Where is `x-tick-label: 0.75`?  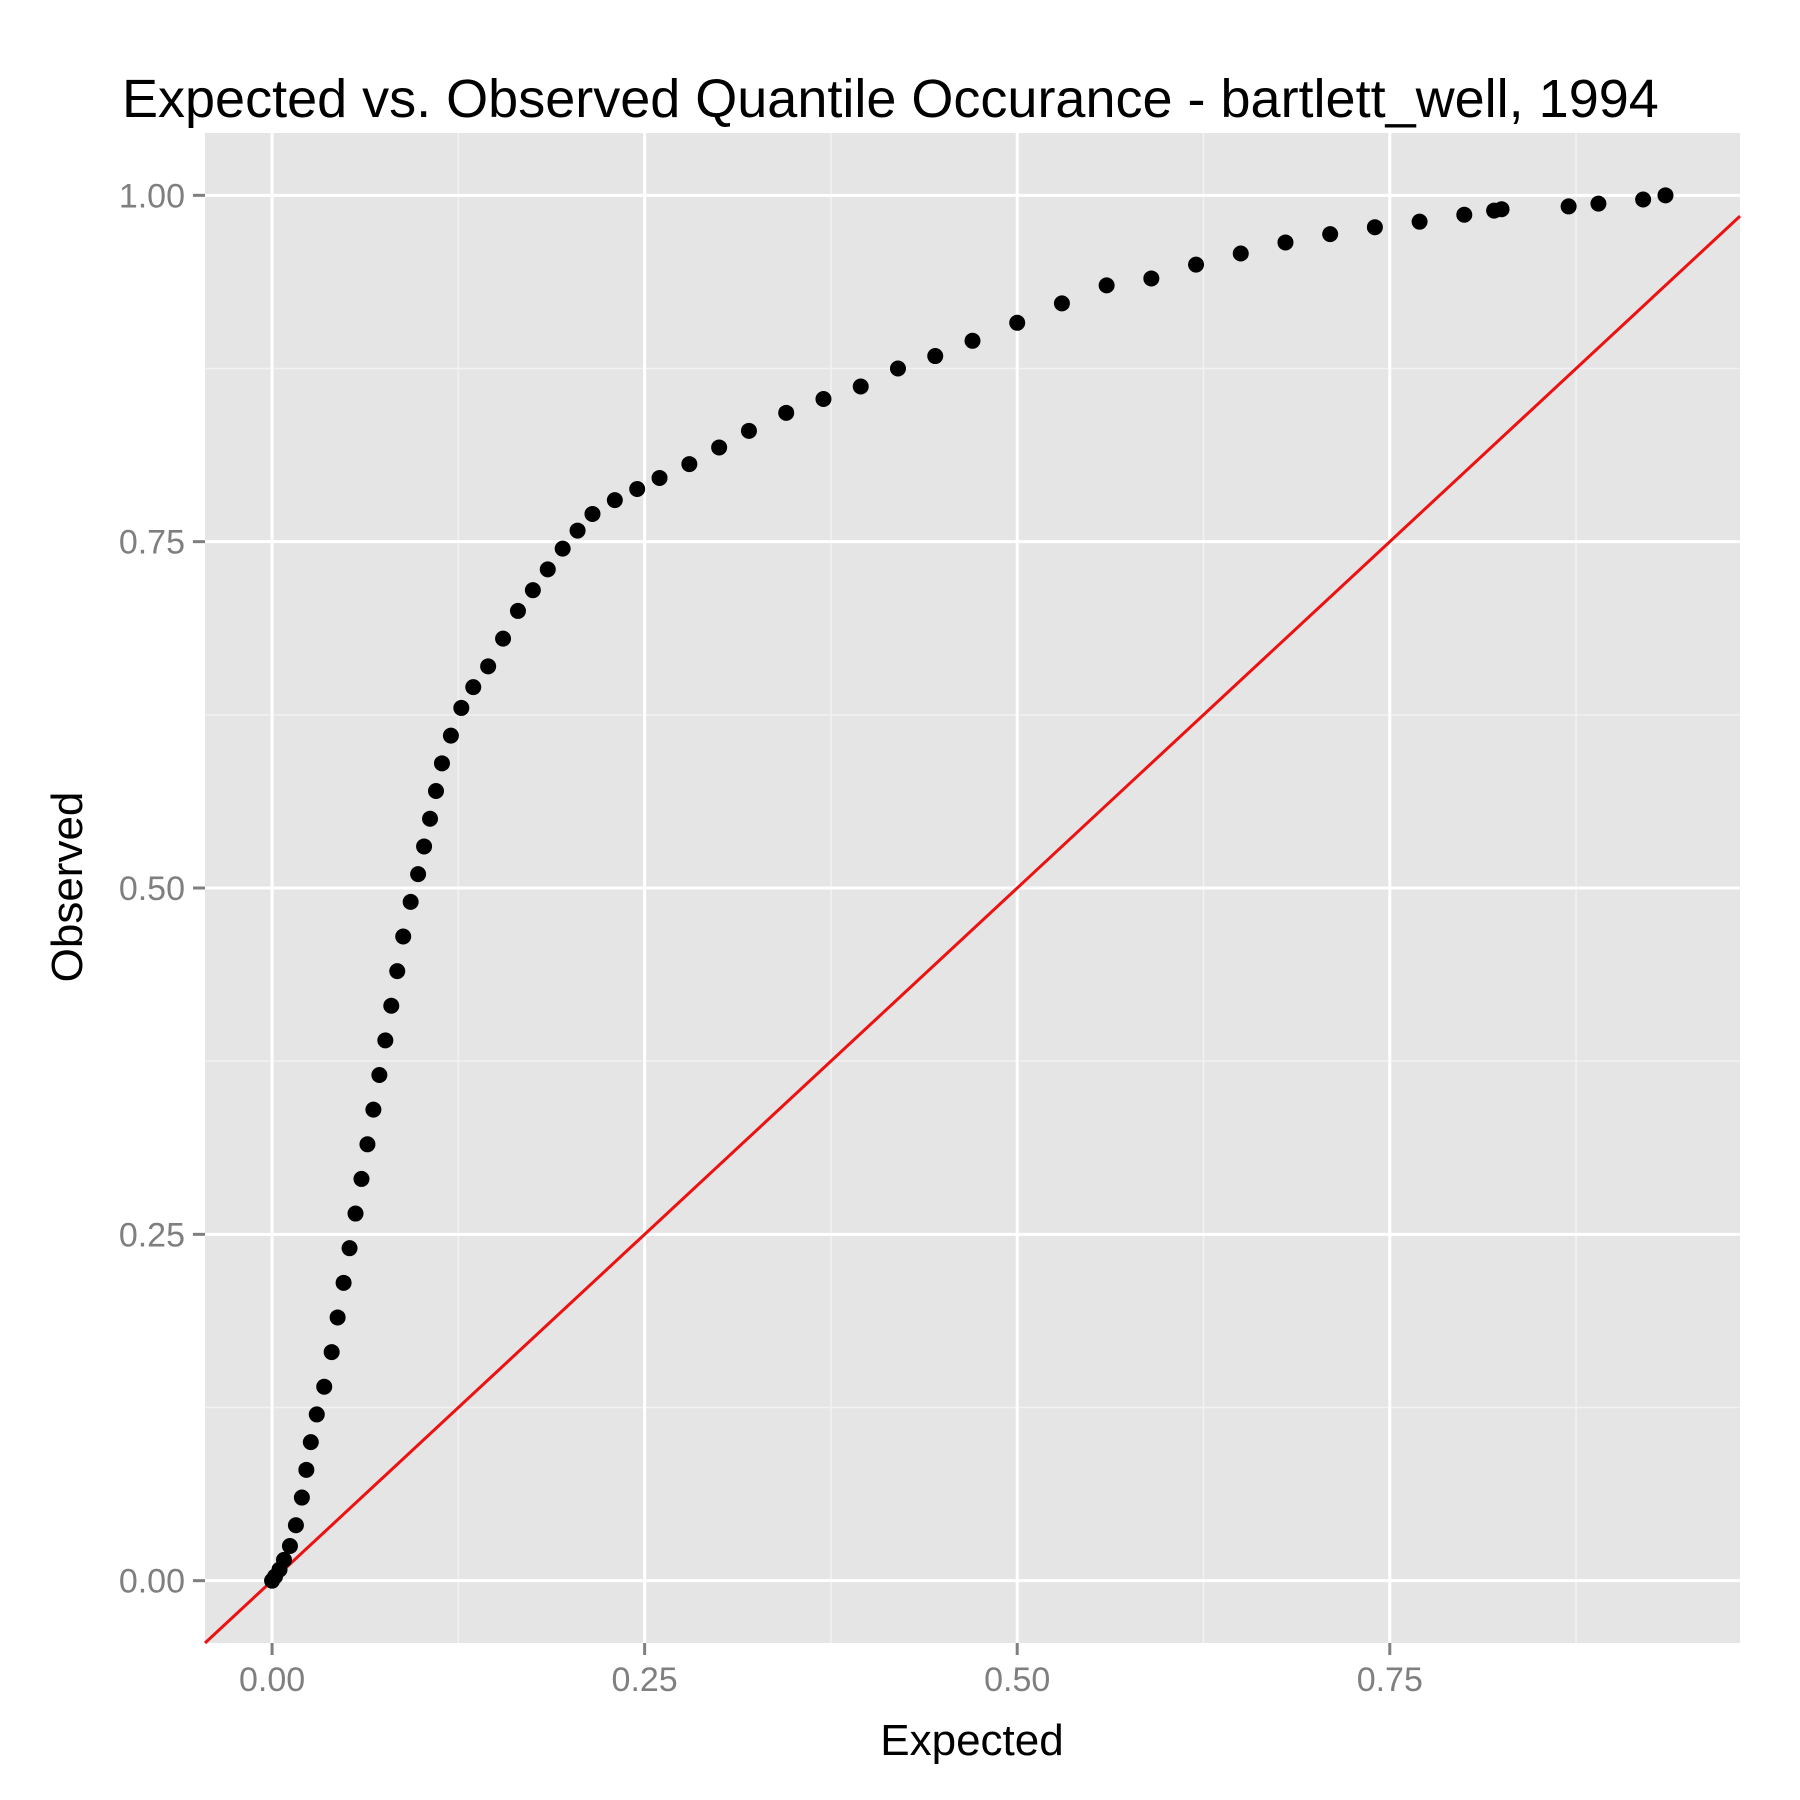
x-tick-label: 0.75 is located at coordinates (1390, 1680).